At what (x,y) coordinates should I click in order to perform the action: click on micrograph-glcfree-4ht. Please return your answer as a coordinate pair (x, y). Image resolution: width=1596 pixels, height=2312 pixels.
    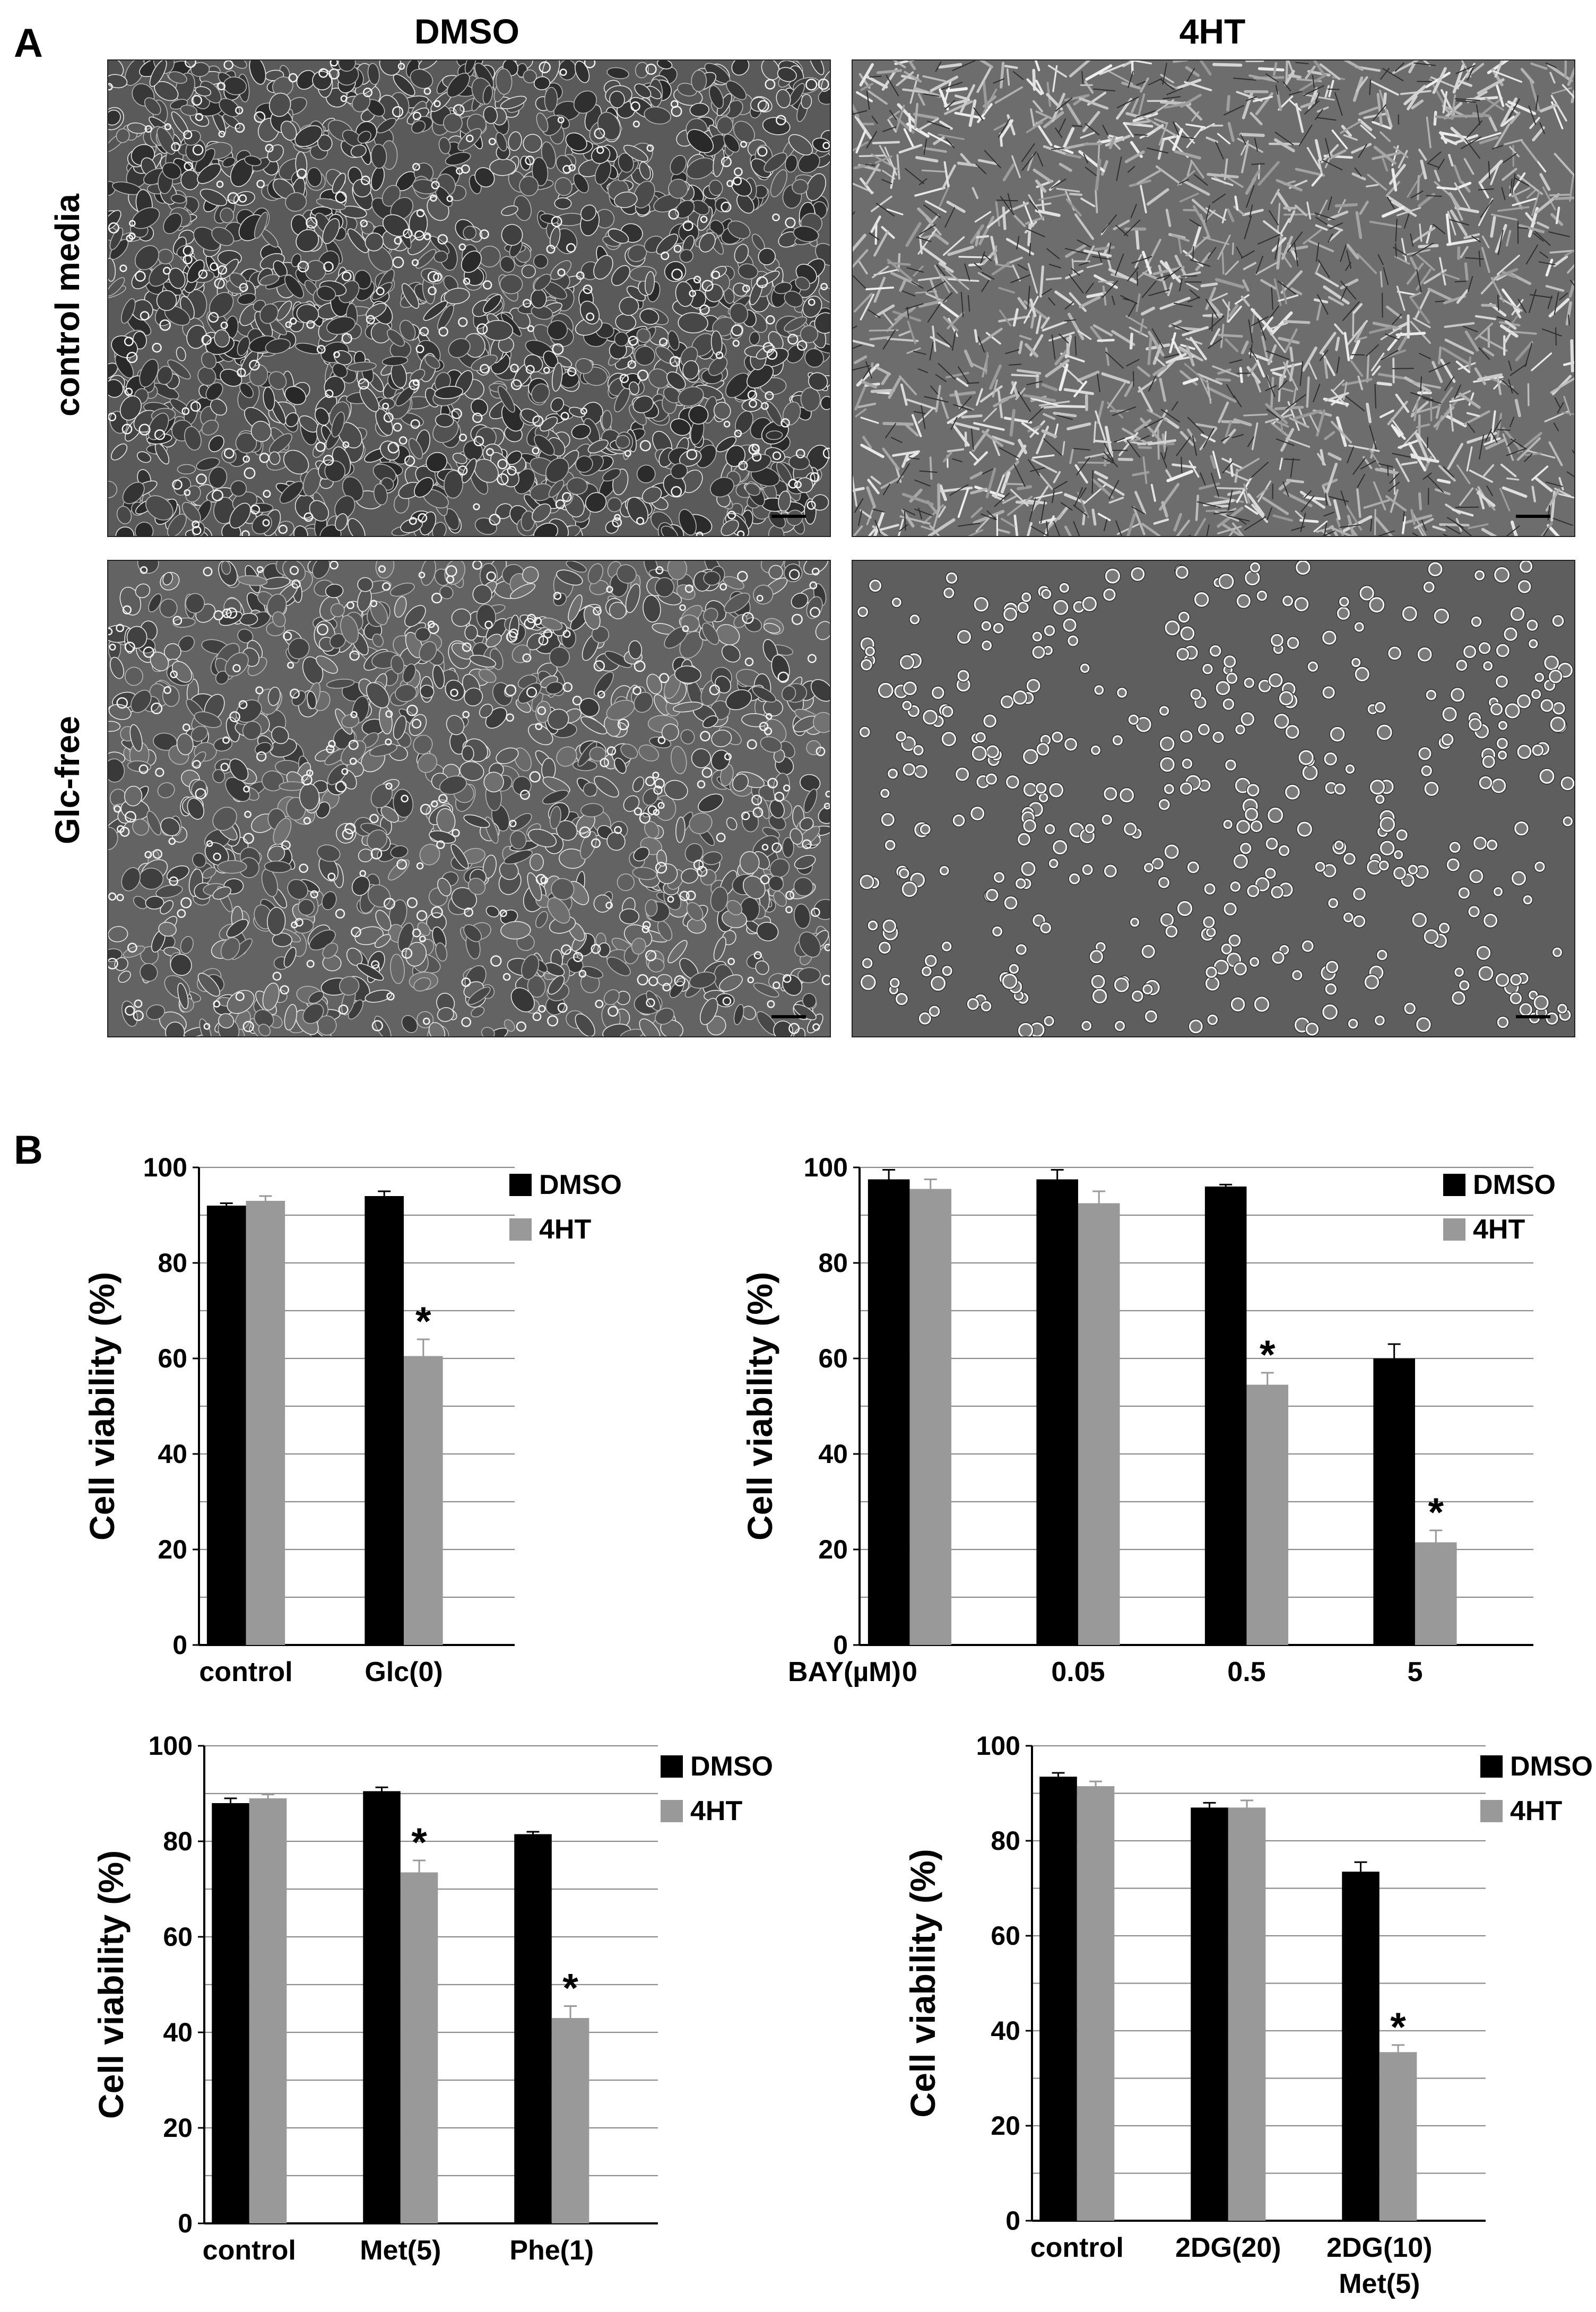
    Looking at the image, I should click on (1213, 798).